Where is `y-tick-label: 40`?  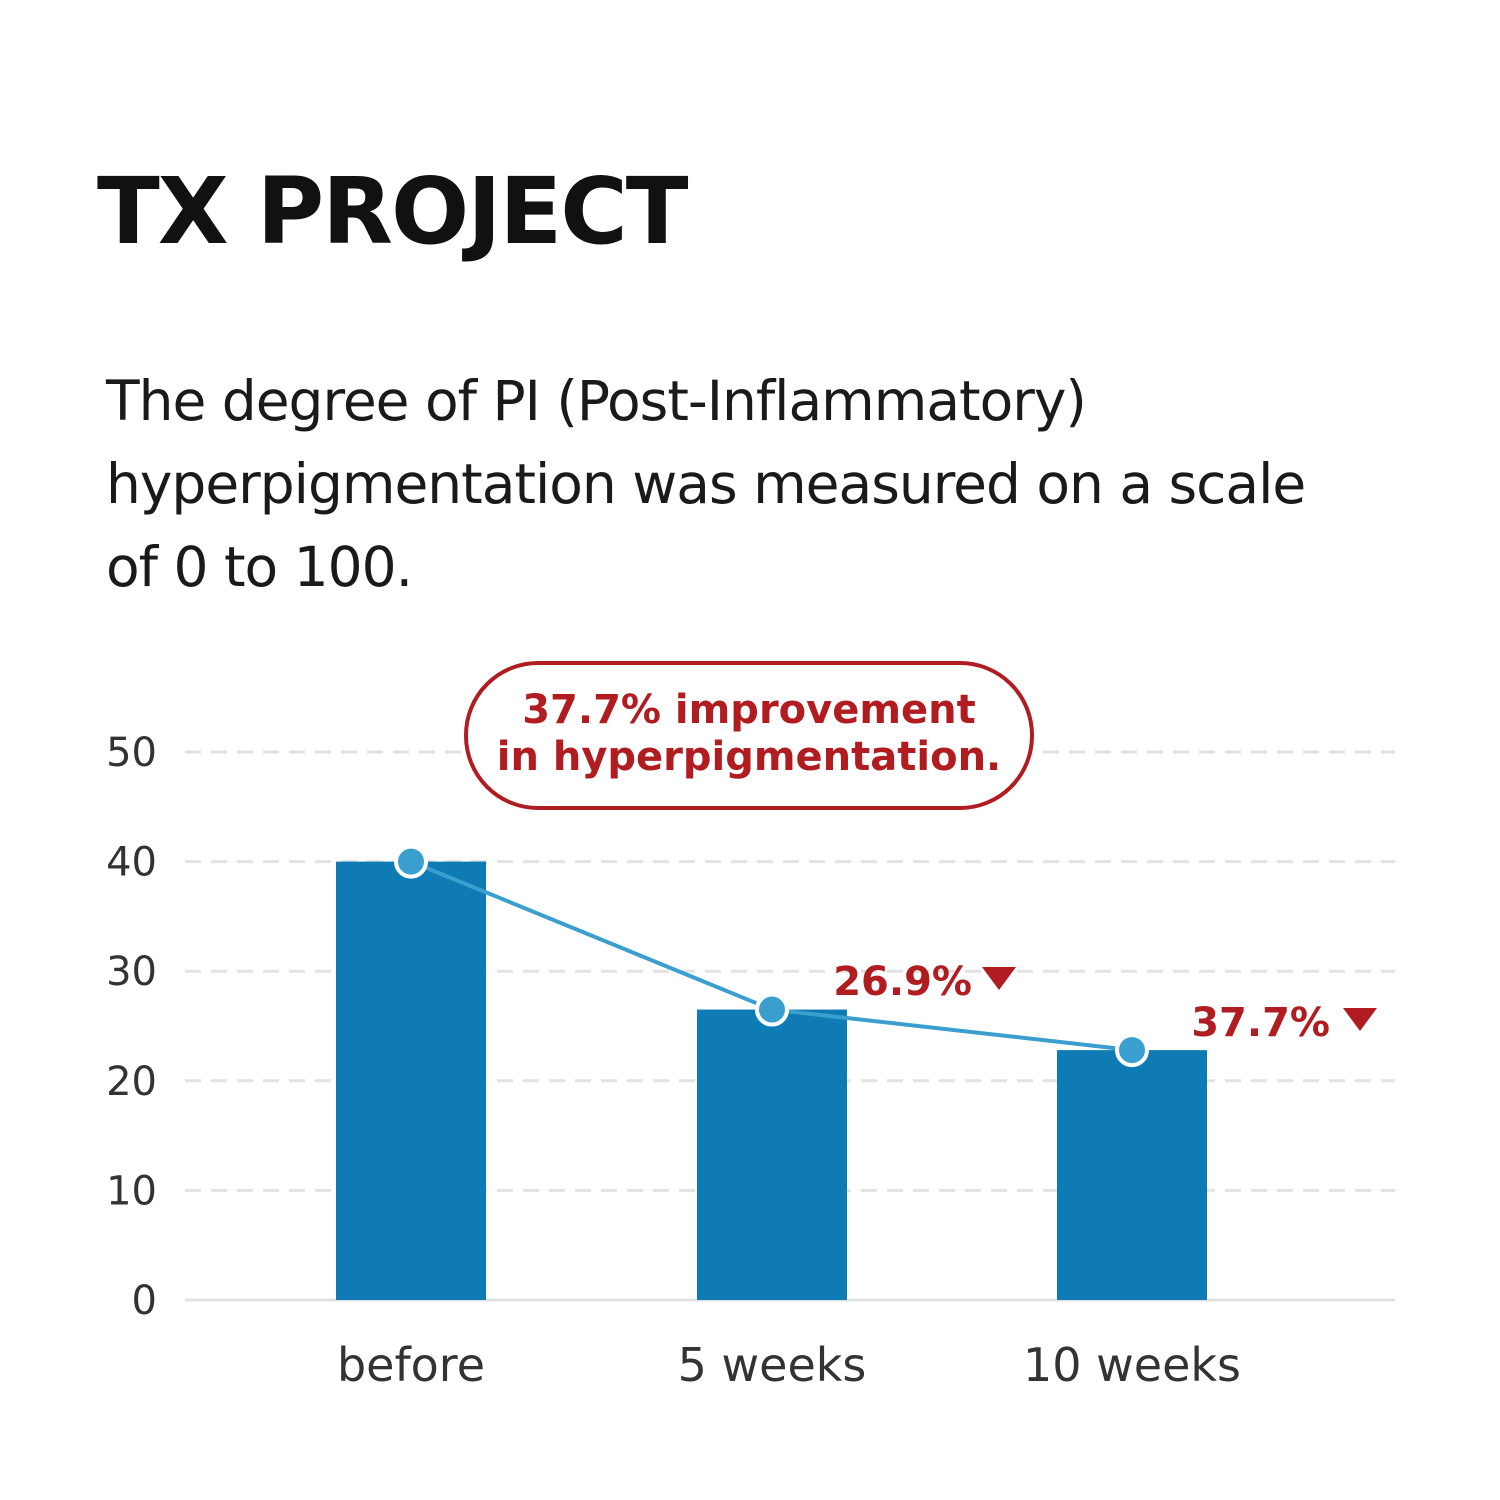
y-tick-label: 40 is located at coordinates (131, 863).